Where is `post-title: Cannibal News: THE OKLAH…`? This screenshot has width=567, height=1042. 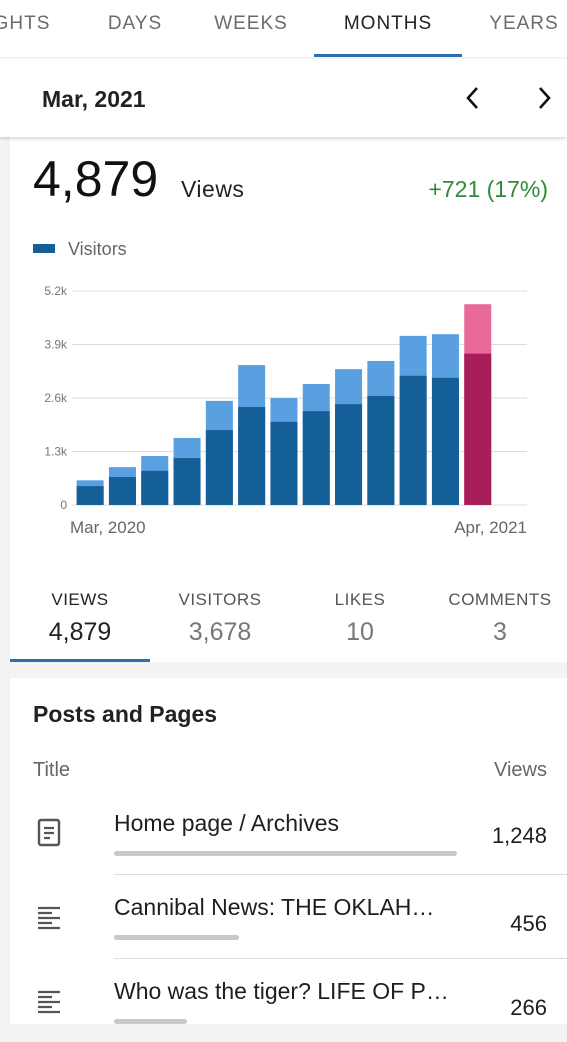 post-title: Cannibal News: THE OKLAH… is located at coordinates (274, 907).